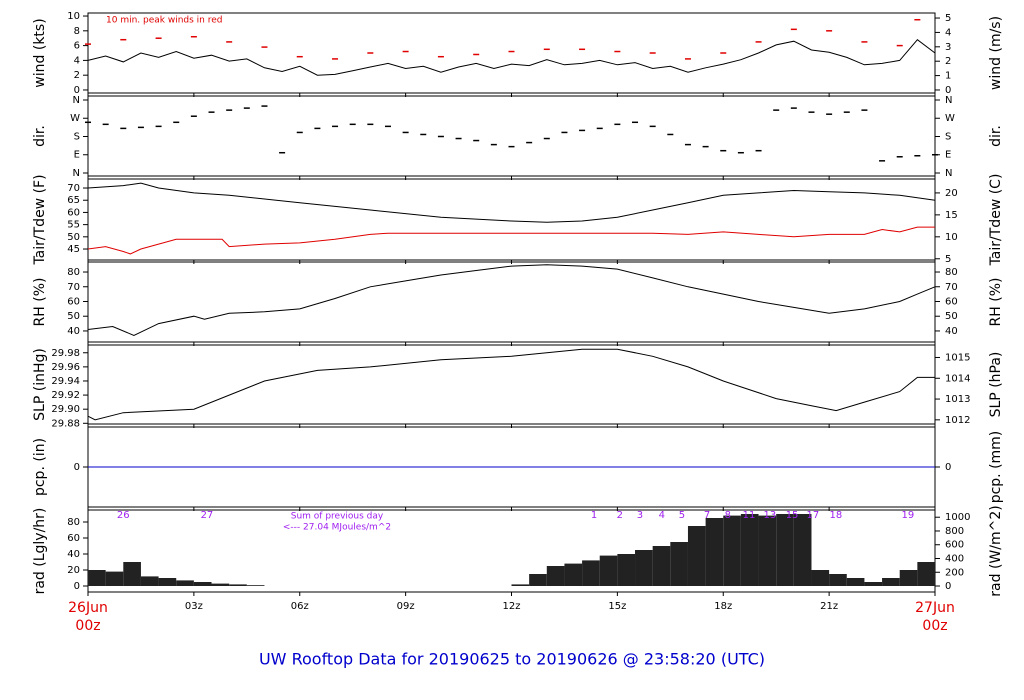 The width and height of the screenshot is (1024, 700). What do you see at coordinates (73, 331) in the screenshot?
I see `y-tick-label: 40` at bounding box center [73, 331].